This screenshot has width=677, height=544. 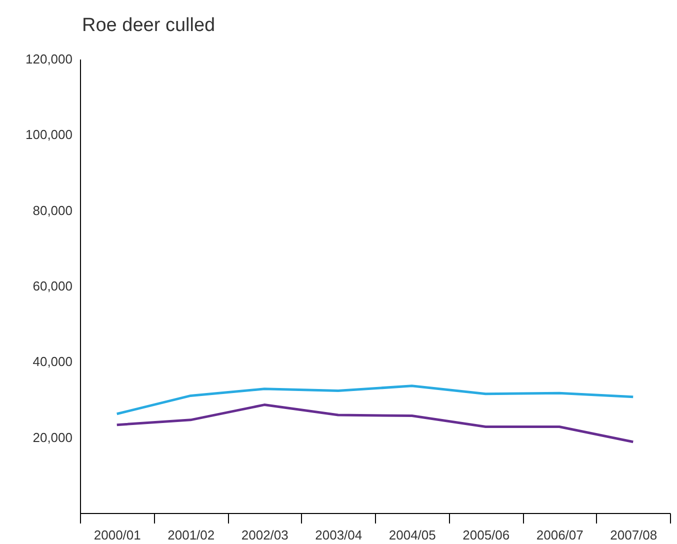 What do you see at coordinates (264, 535) in the screenshot?
I see `x-tick-label: 2002/03` at bounding box center [264, 535].